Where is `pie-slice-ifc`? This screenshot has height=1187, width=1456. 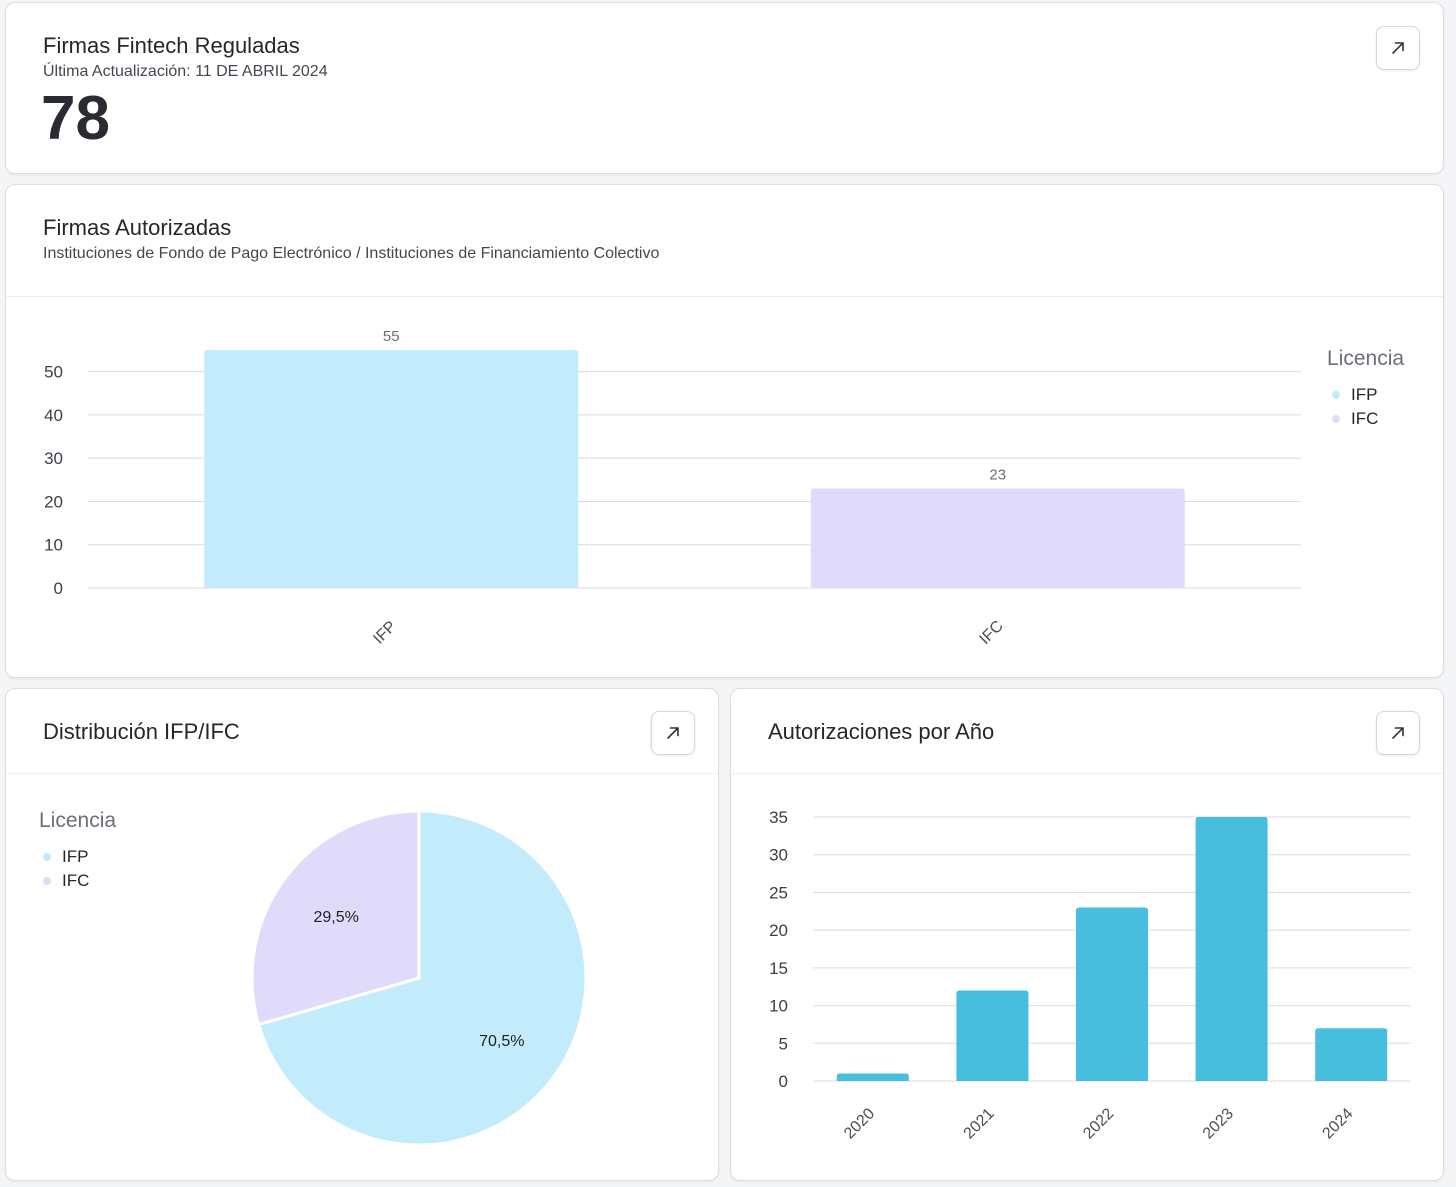 pie-slice-ifc is located at coordinates (335, 918).